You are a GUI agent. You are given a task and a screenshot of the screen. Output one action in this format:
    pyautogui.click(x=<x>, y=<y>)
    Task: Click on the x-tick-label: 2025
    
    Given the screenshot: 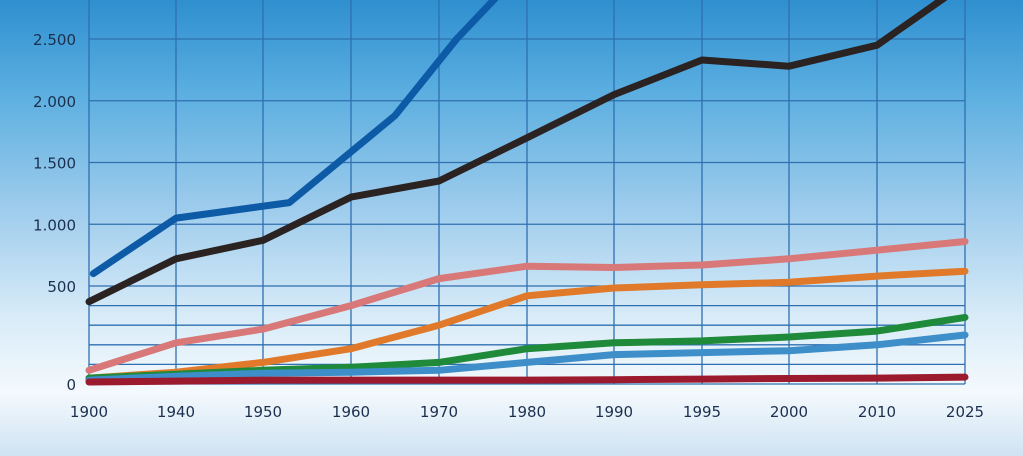 What is the action you would take?
    pyautogui.click(x=965, y=412)
    